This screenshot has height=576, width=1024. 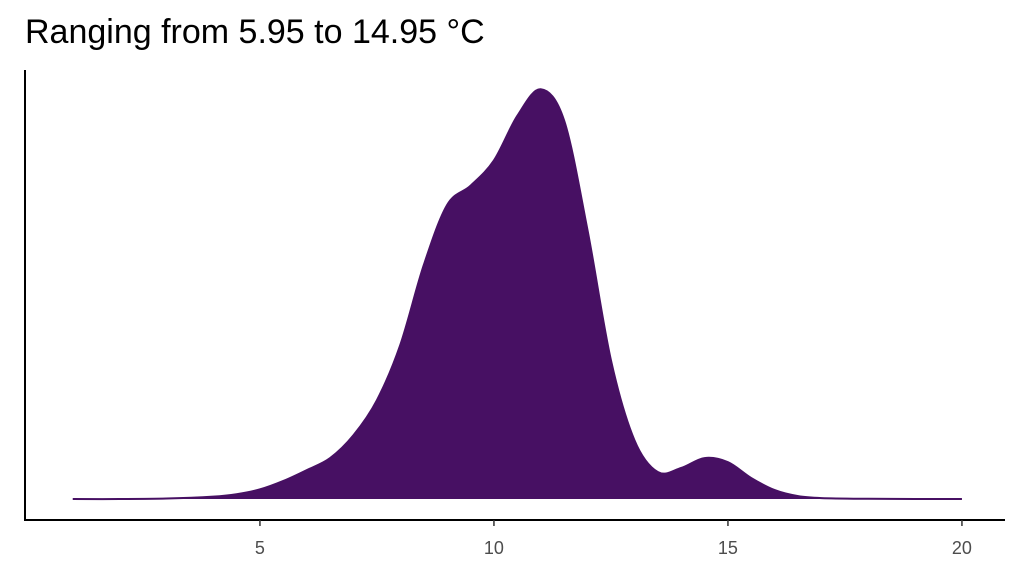 What do you see at coordinates (962, 548) in the screenshot?
I see `x-tick-label: 20` at bounding box center [962, 548].